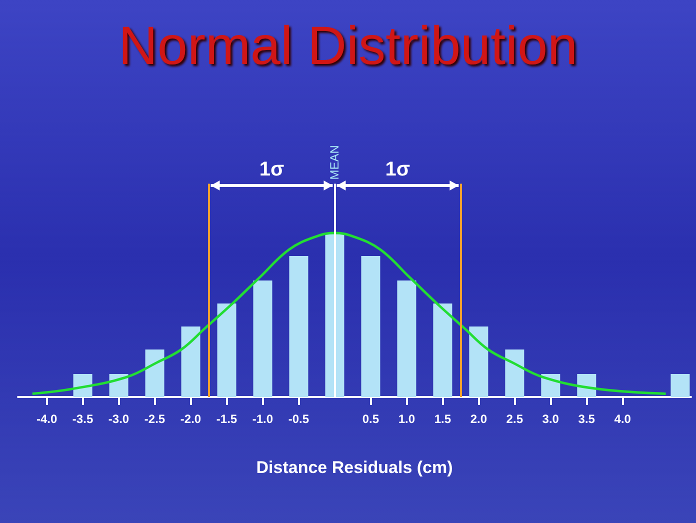 This screenshot has width=696, height=523. What do you see at coordinates (348, 46) in the screenshot?
I see `chart-title: Normal Distribution` at bounding box center [348, 46].